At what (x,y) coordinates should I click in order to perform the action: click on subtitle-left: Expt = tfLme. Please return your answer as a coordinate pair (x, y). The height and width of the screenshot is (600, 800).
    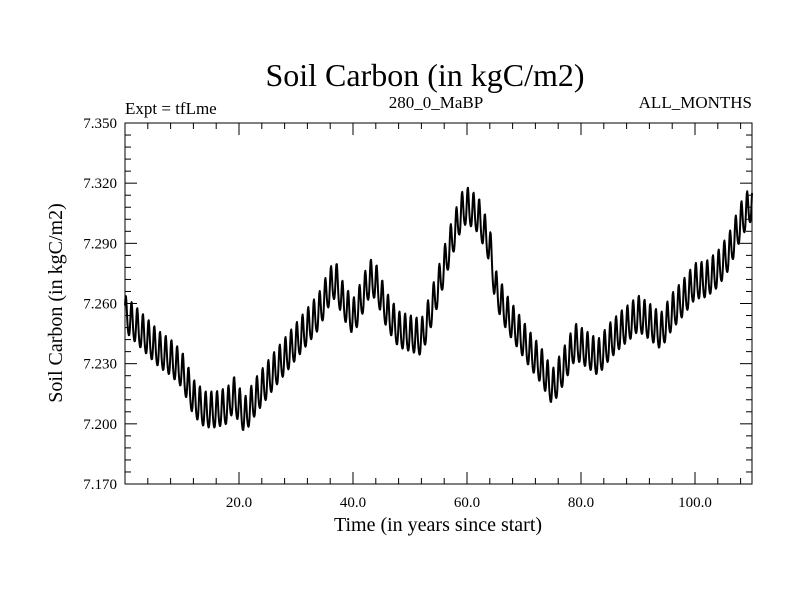
    Looking at the image, I should click on (171, 108).